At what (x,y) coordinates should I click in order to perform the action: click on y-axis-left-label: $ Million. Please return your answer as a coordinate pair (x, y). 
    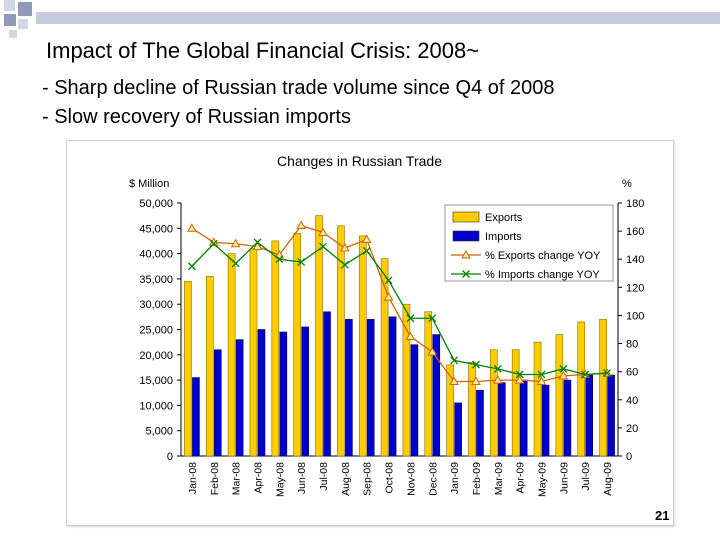
    Looking at the image, I should click on (149, 184).